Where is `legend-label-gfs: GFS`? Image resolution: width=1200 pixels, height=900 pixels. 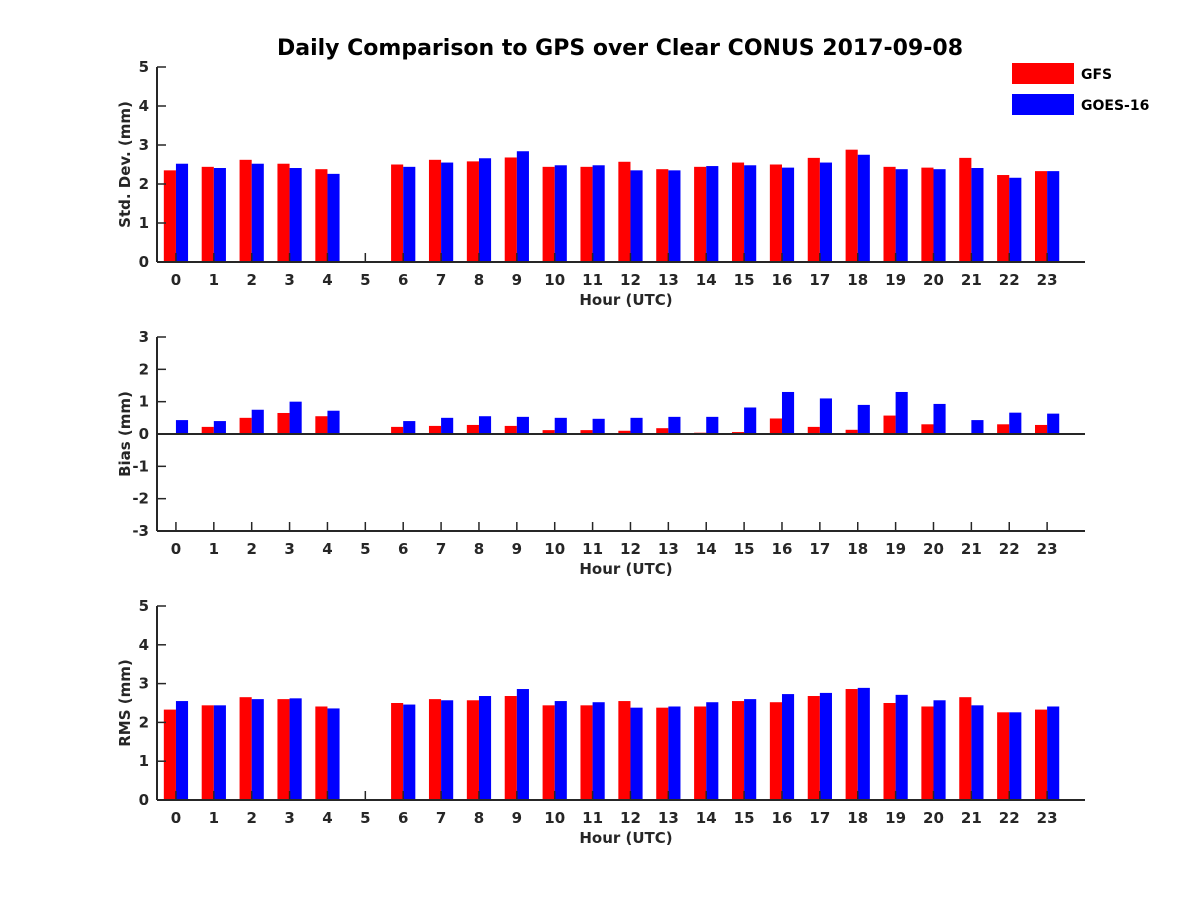
legend-label-gfs: GFS is located at coordinates (1096, 75).